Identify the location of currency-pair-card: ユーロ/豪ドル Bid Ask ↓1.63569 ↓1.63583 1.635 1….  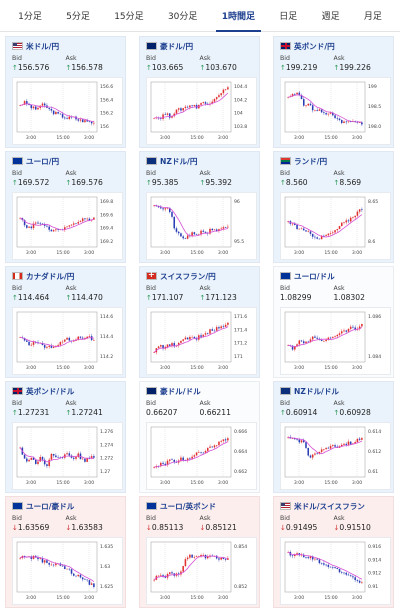
(65, 552).